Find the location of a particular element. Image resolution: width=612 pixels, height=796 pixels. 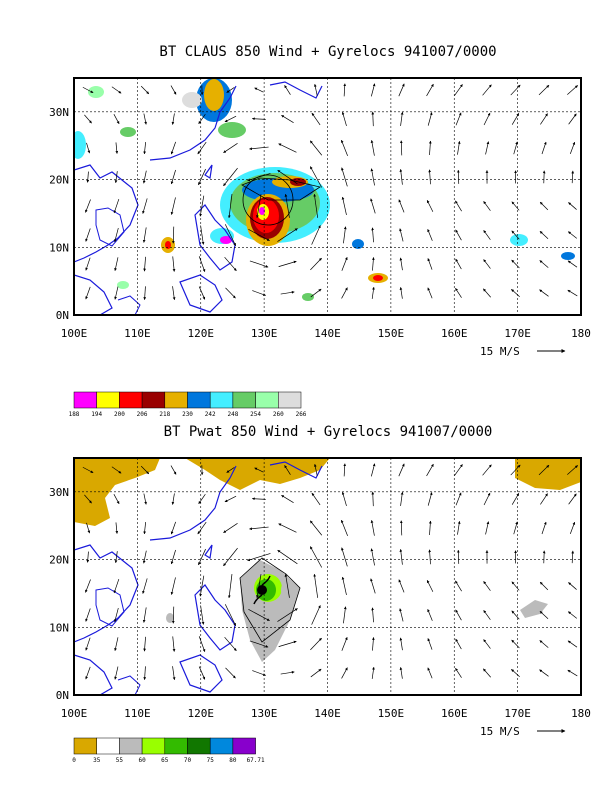

moist-region-scs is located at coordinates (170, 618).